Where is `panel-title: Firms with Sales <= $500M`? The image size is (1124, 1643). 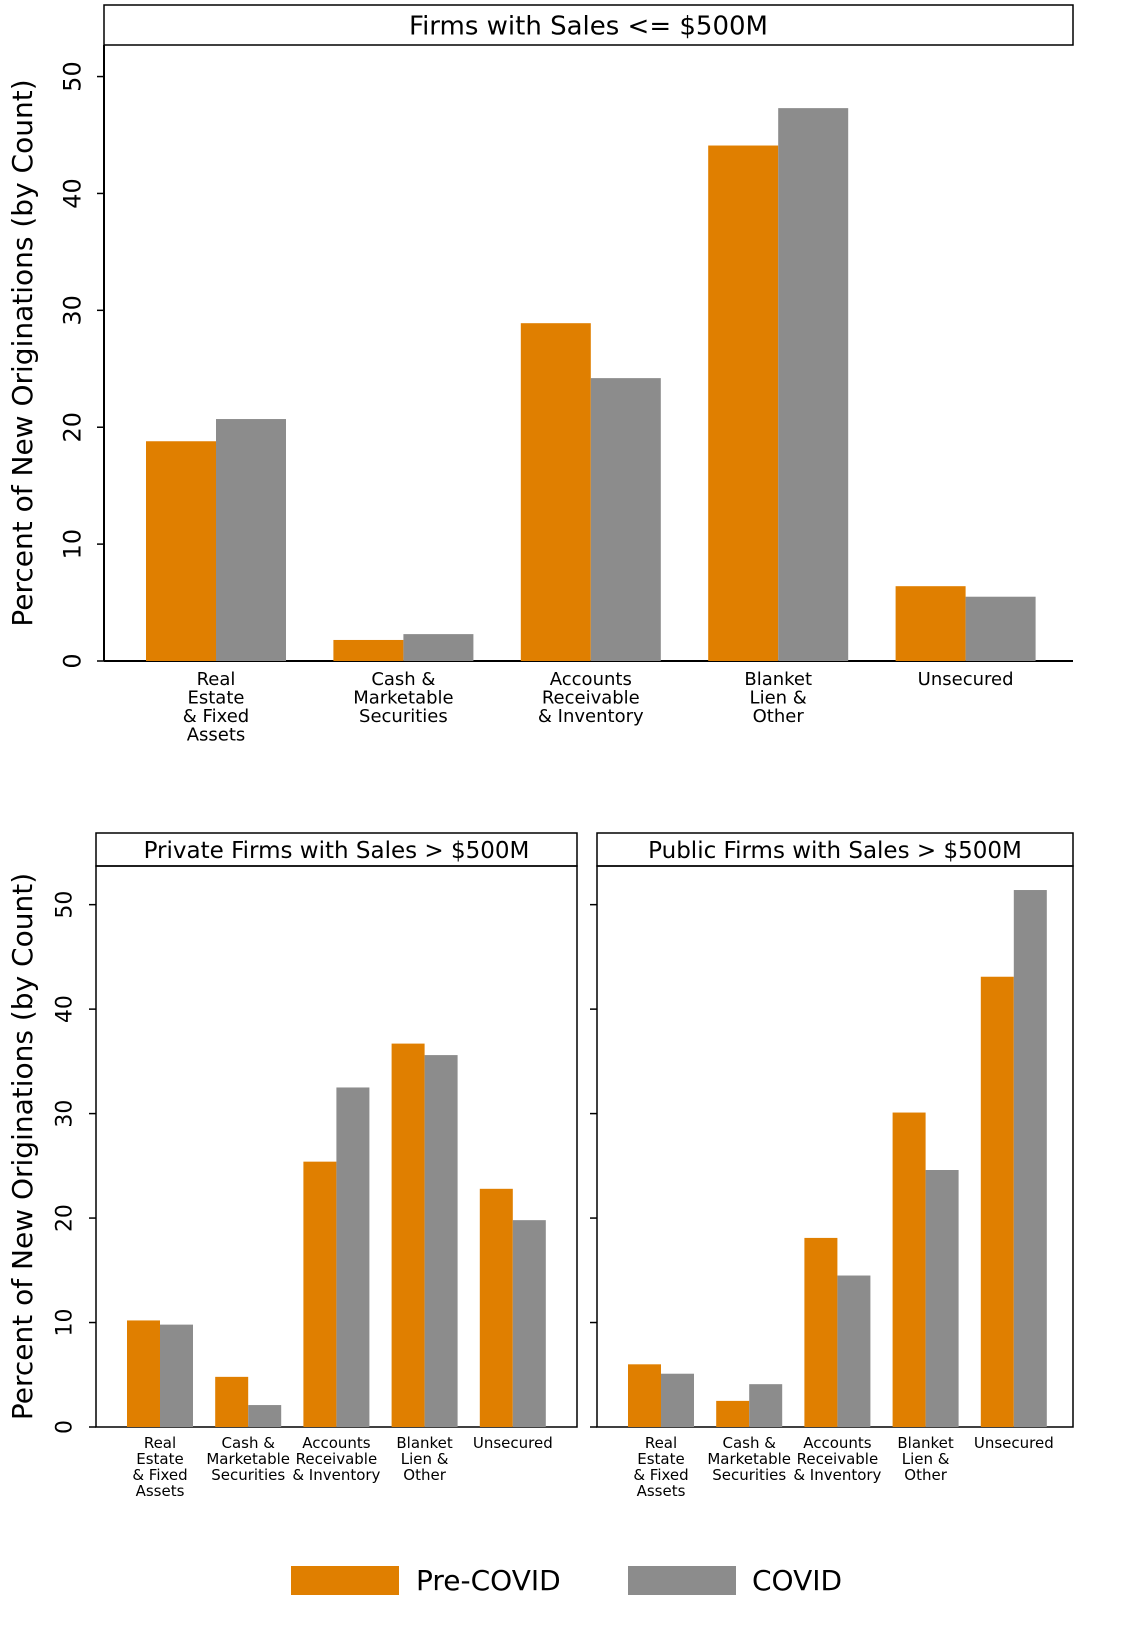 panel-title: Firms with Sales <= $500M is located at coordinates (588, 26).